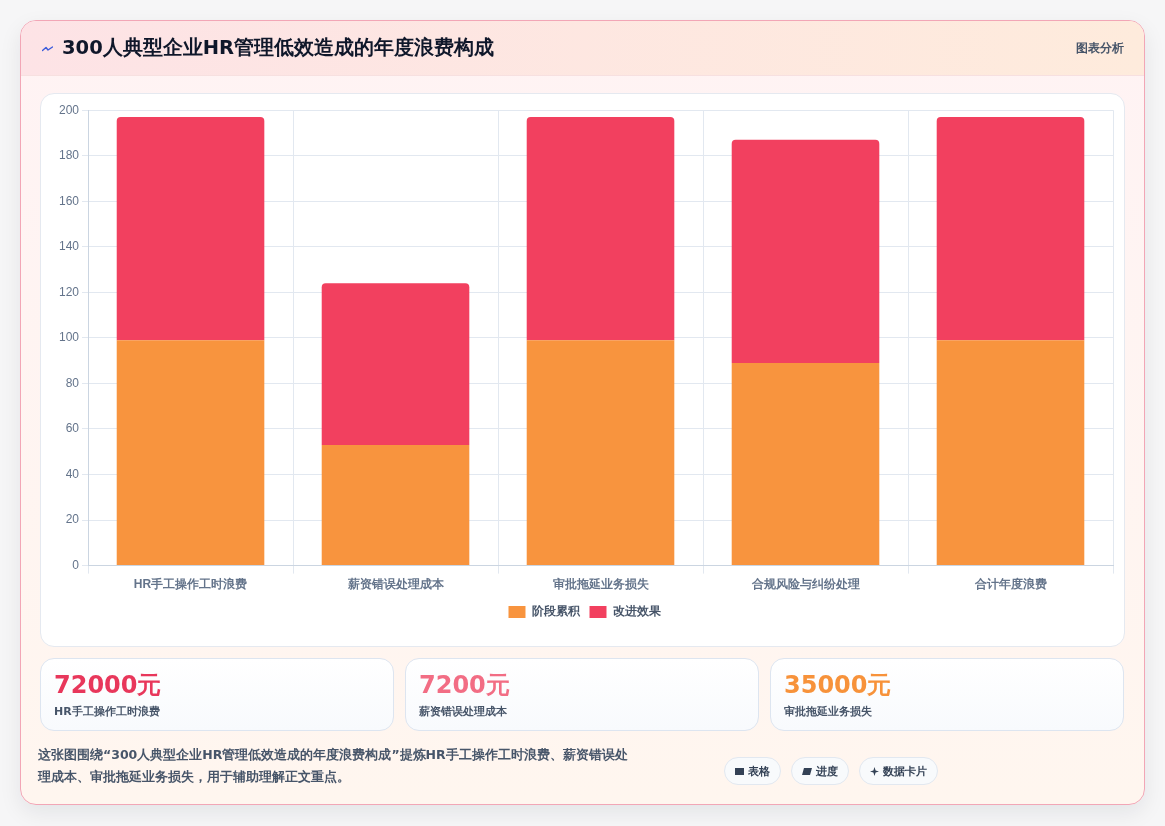 The height and width of the screenshot is (826, 1165). What do you see at coordinates (637, 611) in the screenshot?
I see `legend-label: 改进效果` at bounding box center [637, 611].